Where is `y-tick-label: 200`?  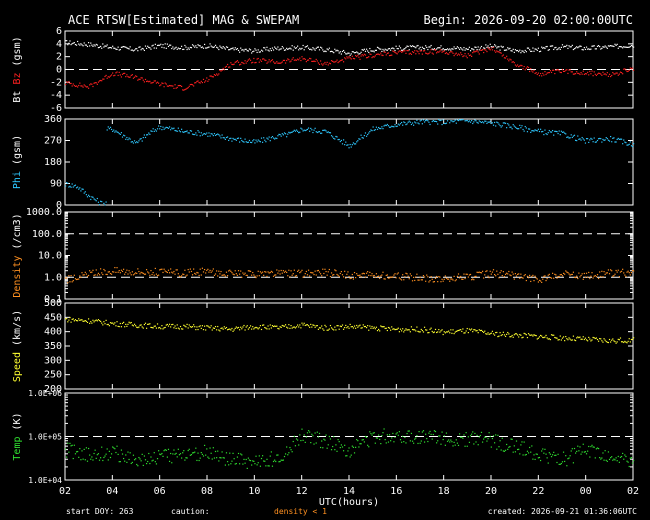 y-tick-label: 200 is located at coordinates (53, 389).